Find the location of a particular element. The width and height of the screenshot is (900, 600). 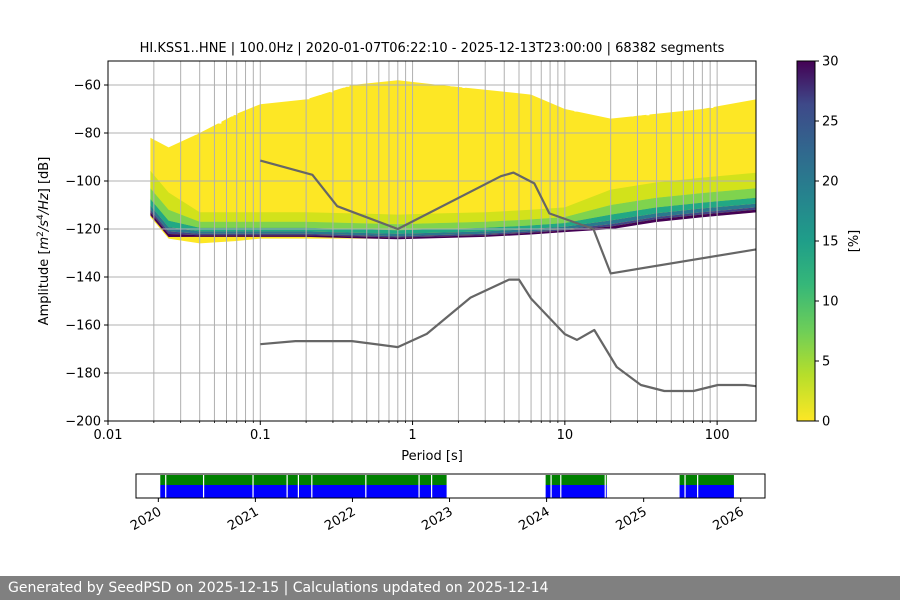

colorbar-tick-label: 0 is located at coordinates (826, 422).